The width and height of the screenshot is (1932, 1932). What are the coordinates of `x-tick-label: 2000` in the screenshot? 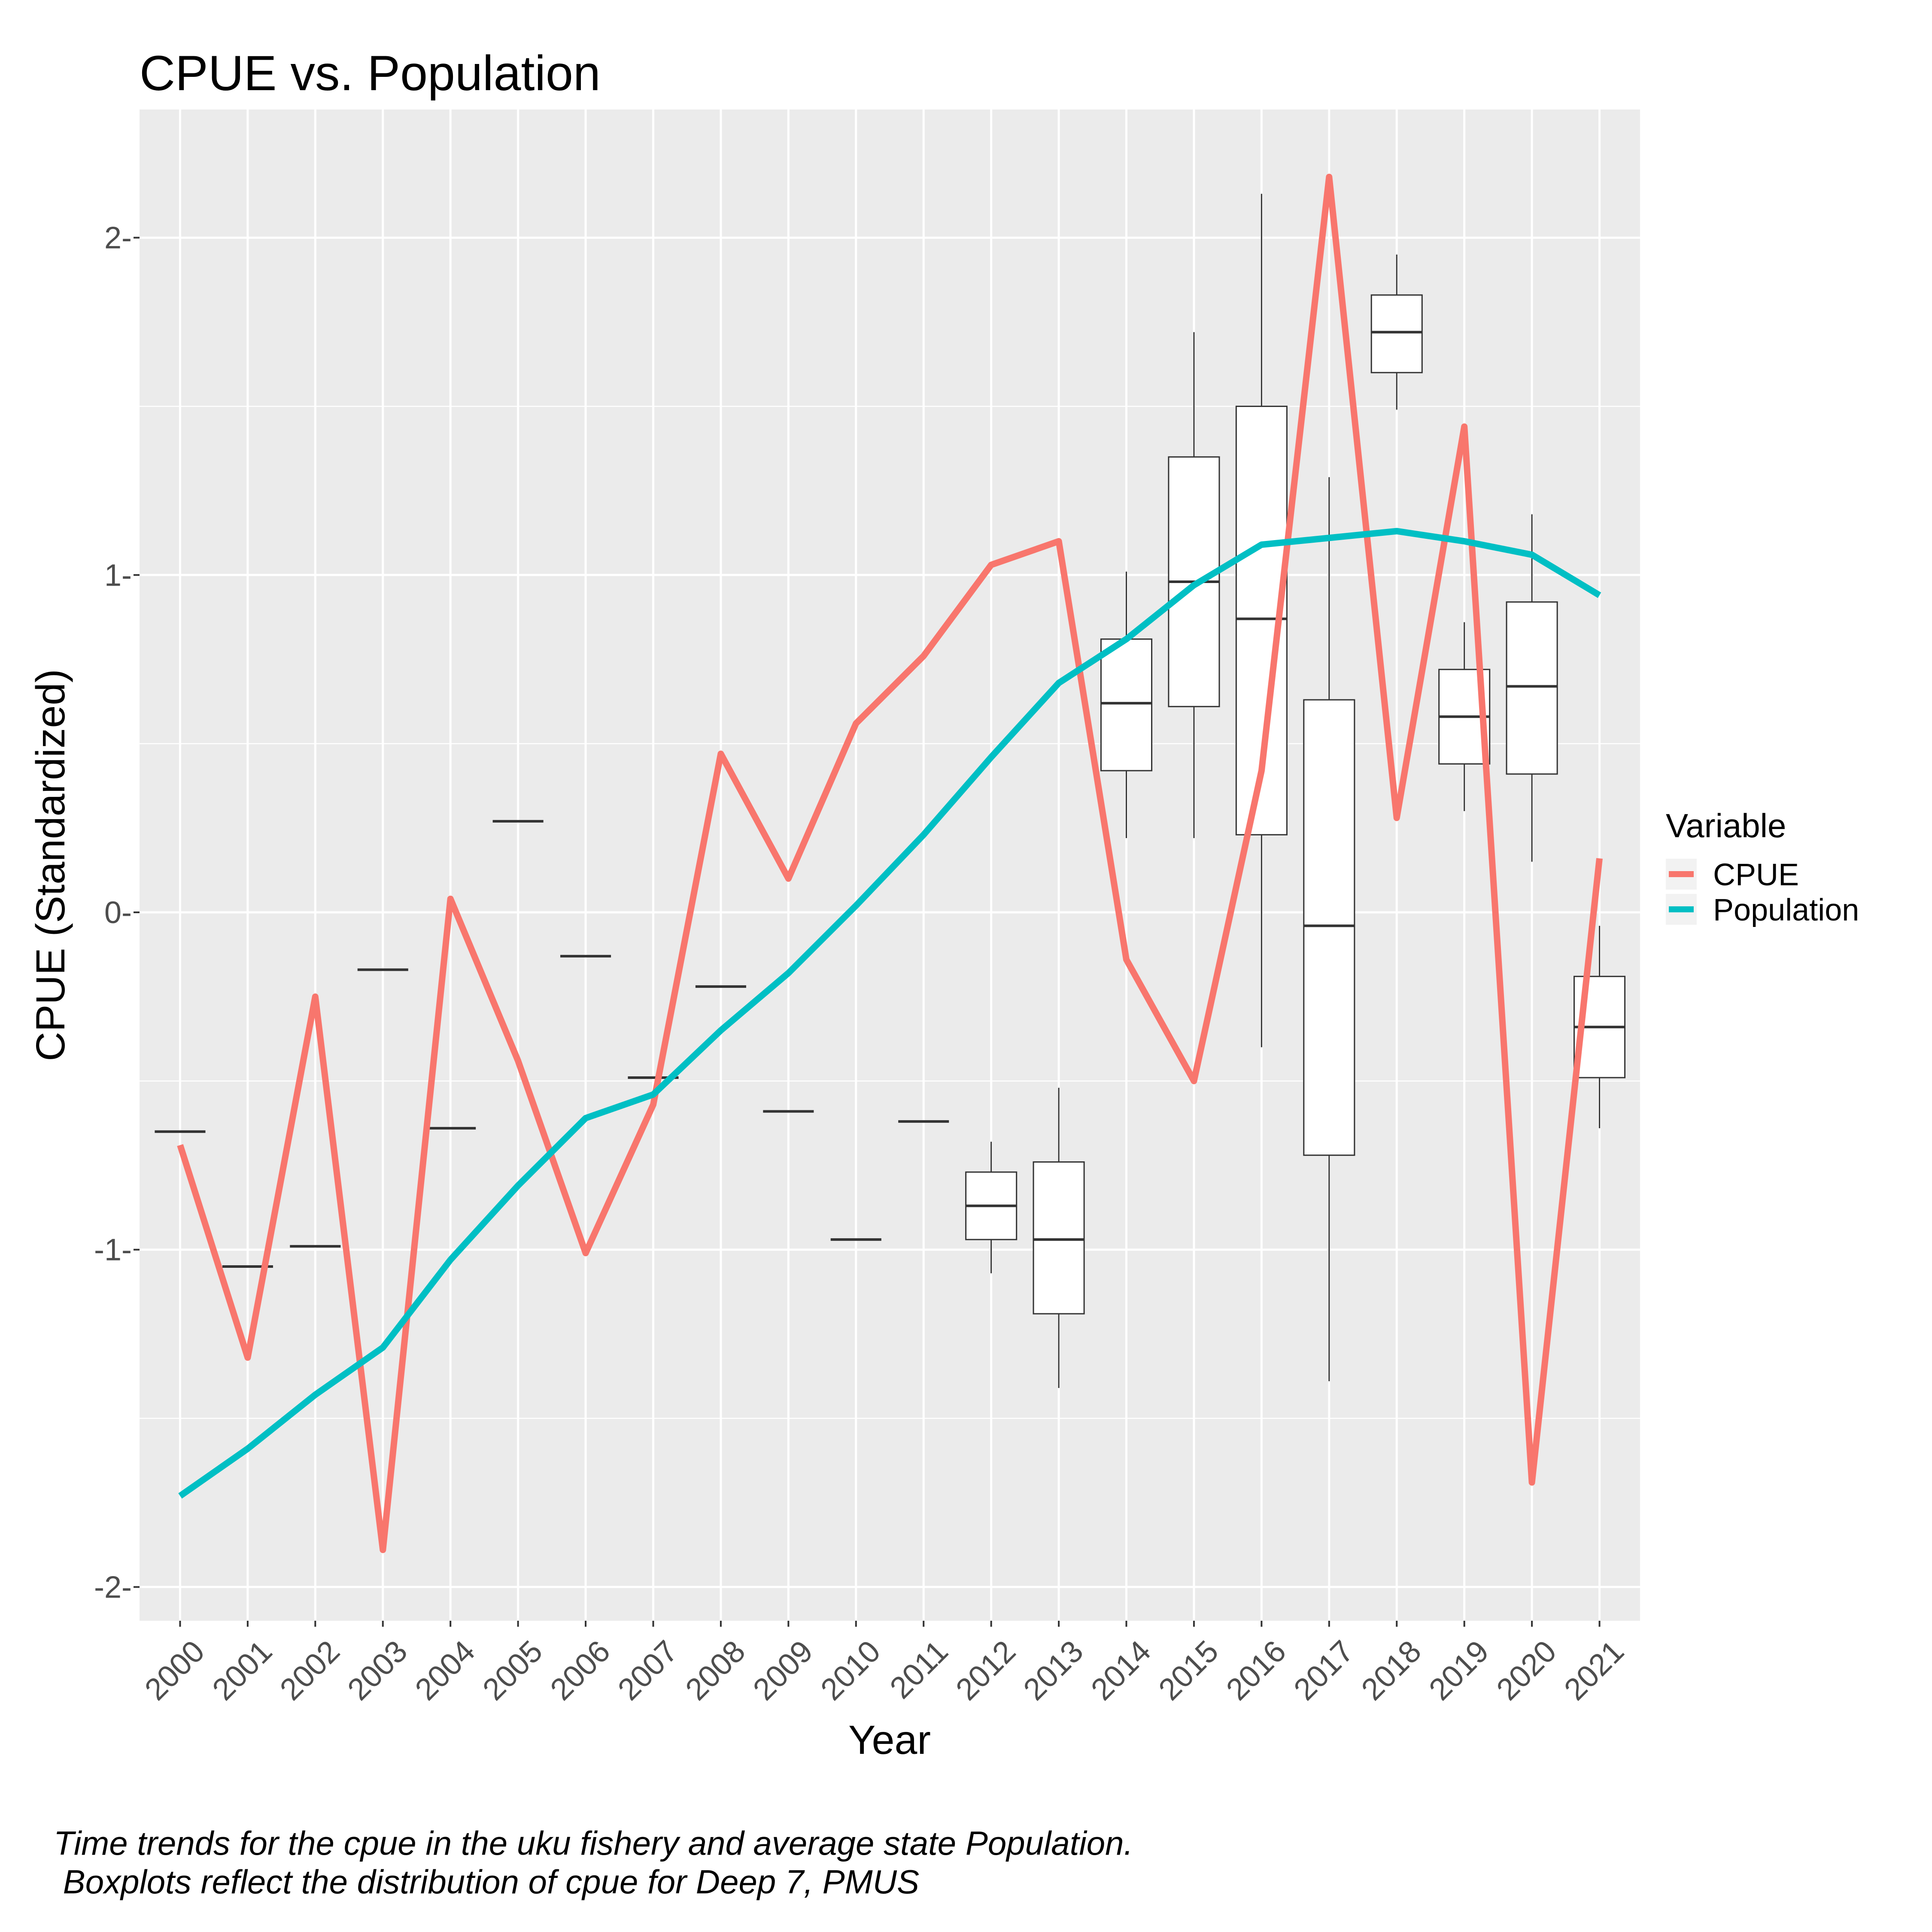 It's located at (175, 1671).